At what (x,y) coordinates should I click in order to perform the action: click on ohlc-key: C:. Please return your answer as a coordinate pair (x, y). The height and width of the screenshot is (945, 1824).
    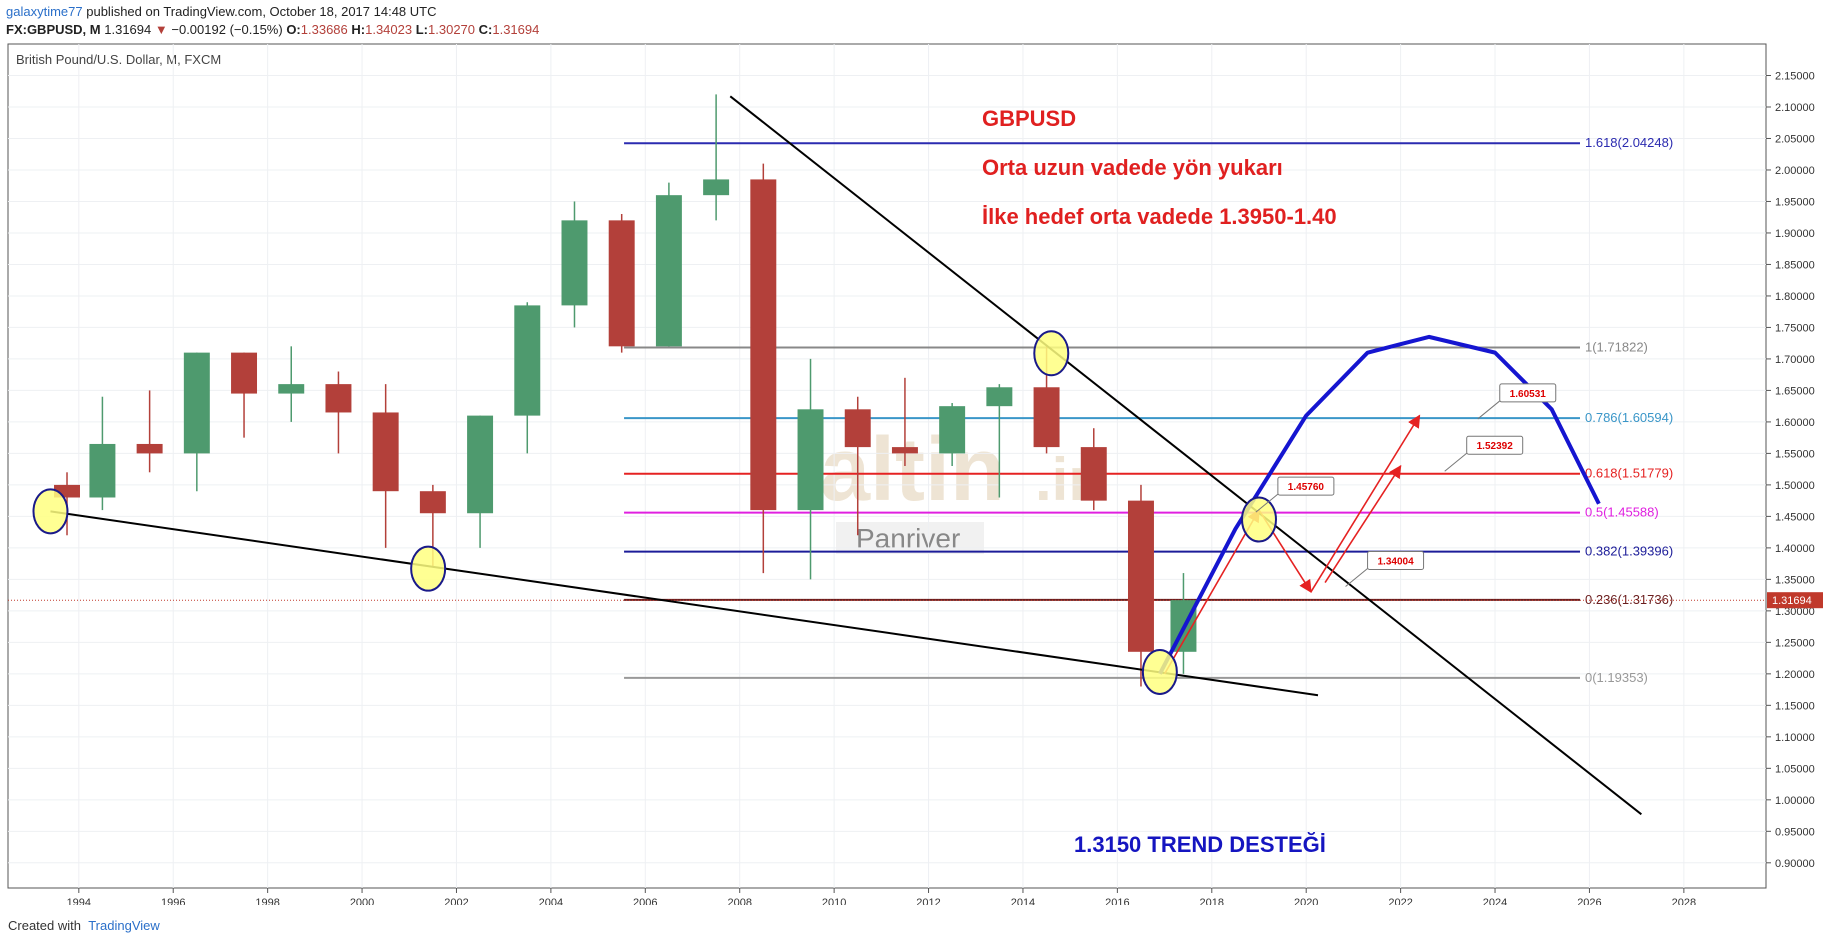
    Looking at the image, I should click on (485, 29).